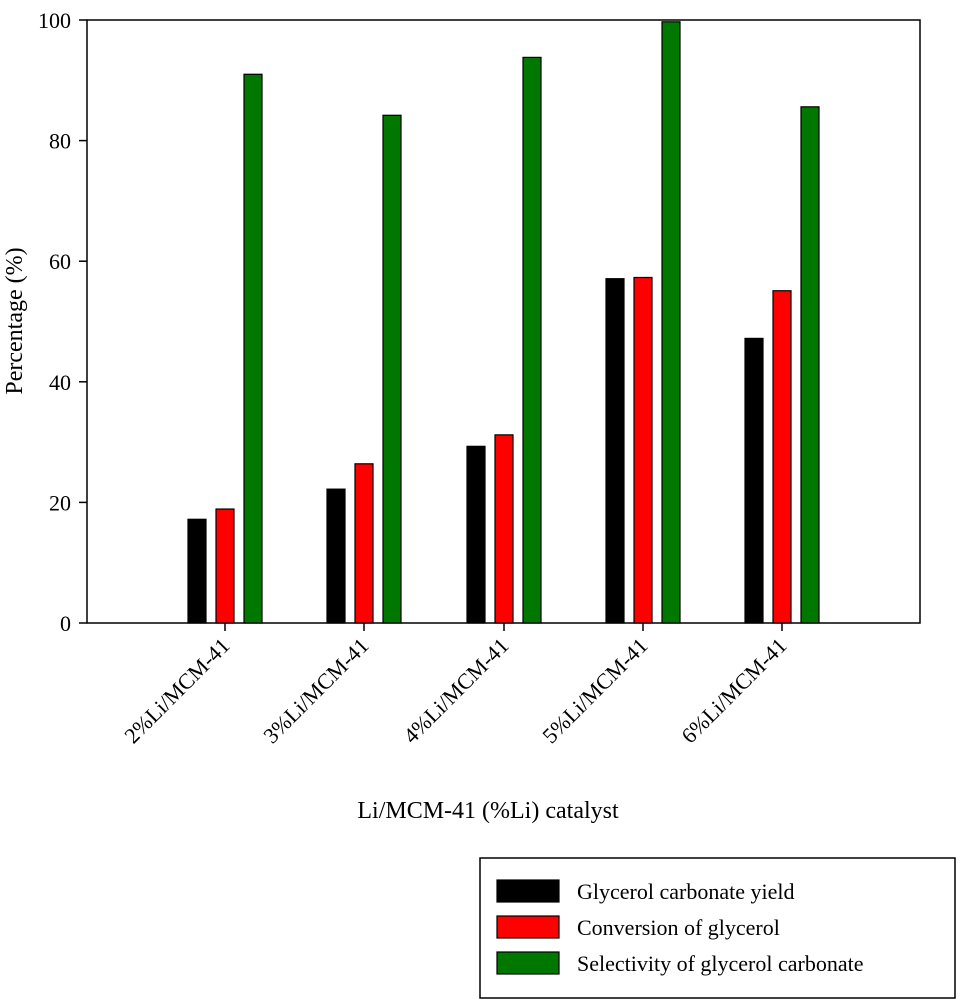 The height and width of the screenshot is (1007, 969). What do you see at coordinates (528, 891) in the screenshot?
I see `legend-swatch-glycerol-carbonate-yield` at bounding box center [528, 891].